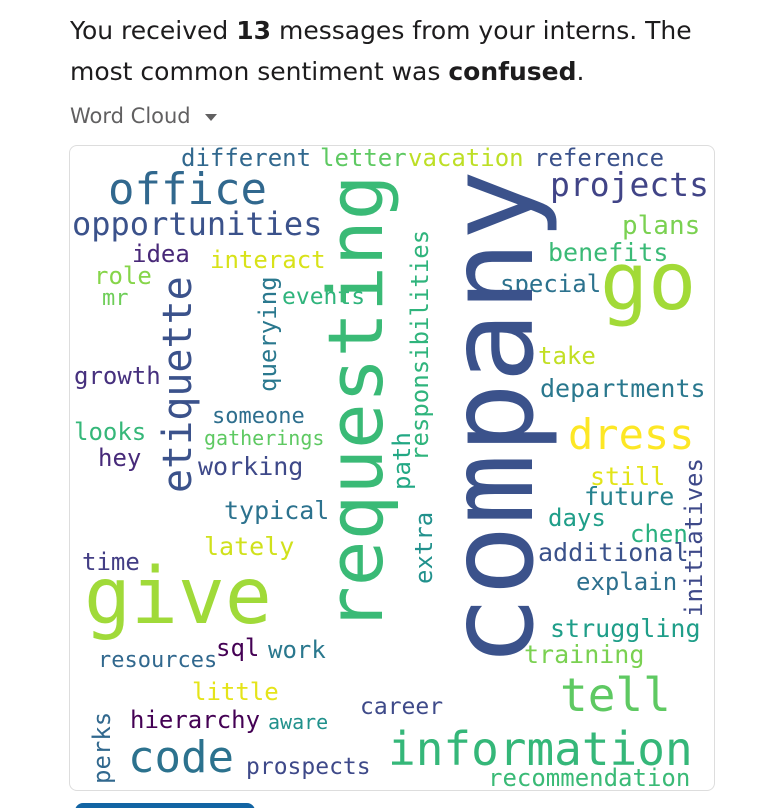 The width and height of the screenshot is (780, 808). Describe the element at coordinates (251, 466) in the screenshot. I see `word-cloud-word: working` at that location.